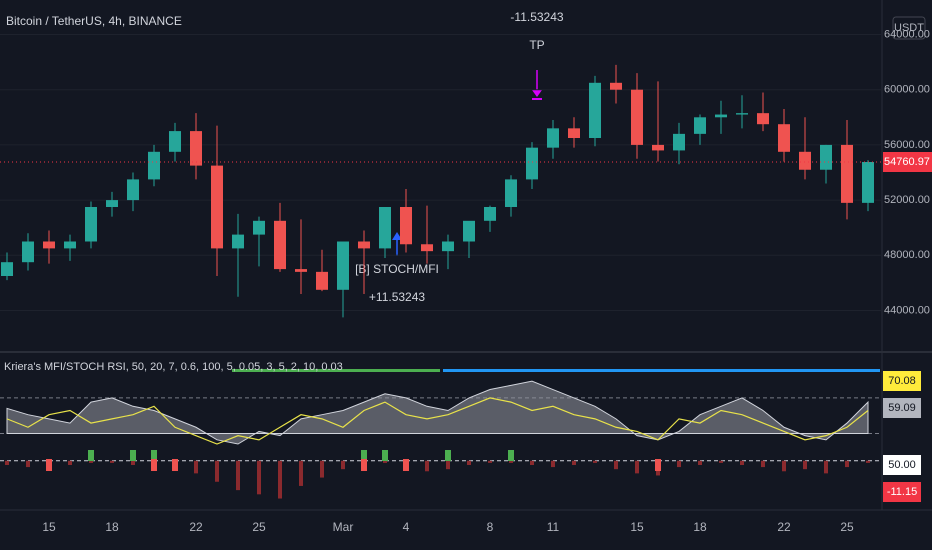  I want to click on buy-text: [B] STOCH/MFI, so click(397, 269).